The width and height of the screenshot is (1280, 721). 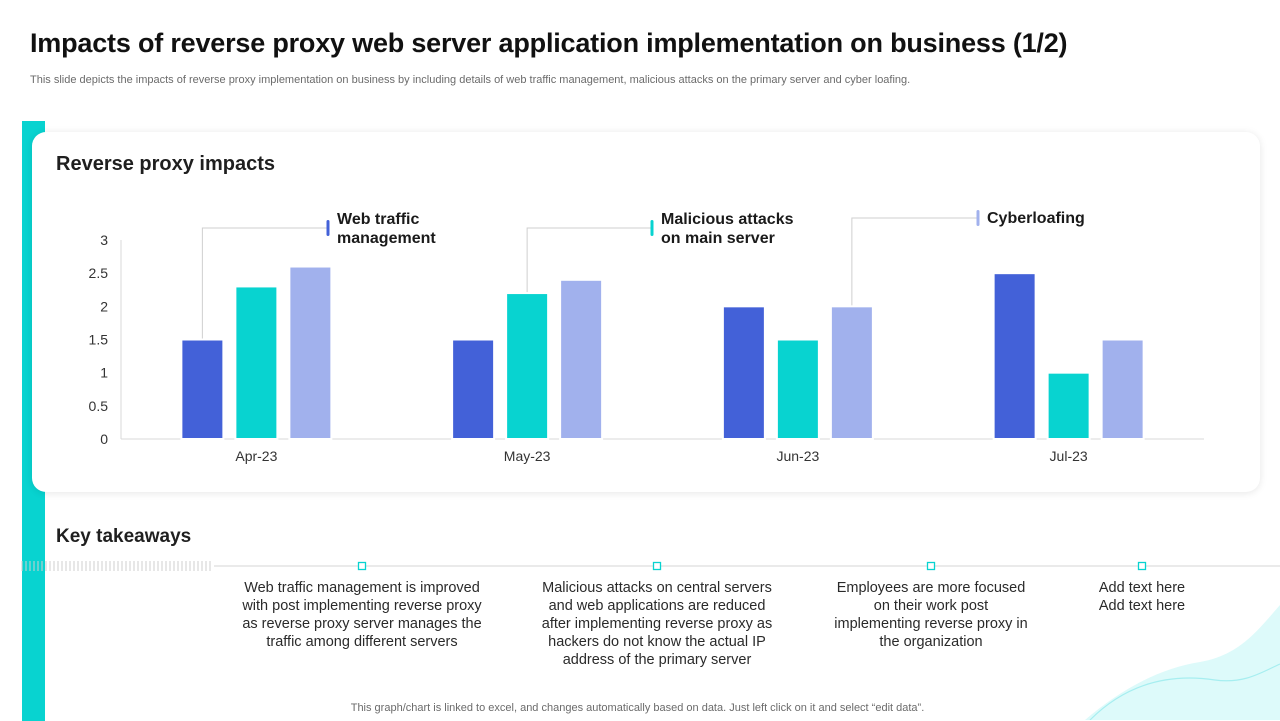 I want to click on x-tick-label: Apr-23, so click(x=256, y=456).